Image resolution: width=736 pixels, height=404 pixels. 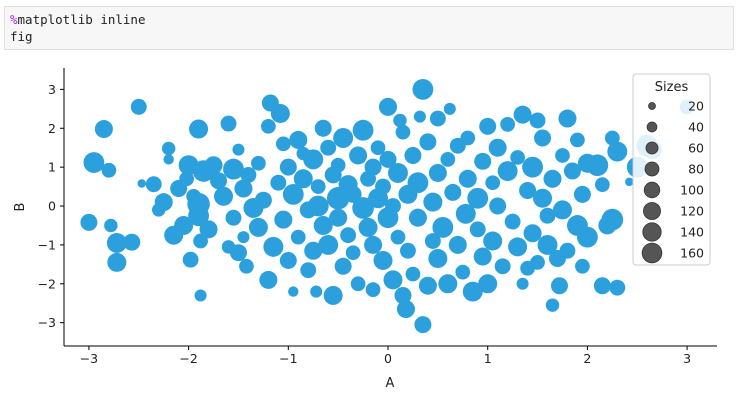 What do you see at coordinates (587, 358) in the screenshot?
I see `x-tick-label: 2` at bounding box center [587, 358].